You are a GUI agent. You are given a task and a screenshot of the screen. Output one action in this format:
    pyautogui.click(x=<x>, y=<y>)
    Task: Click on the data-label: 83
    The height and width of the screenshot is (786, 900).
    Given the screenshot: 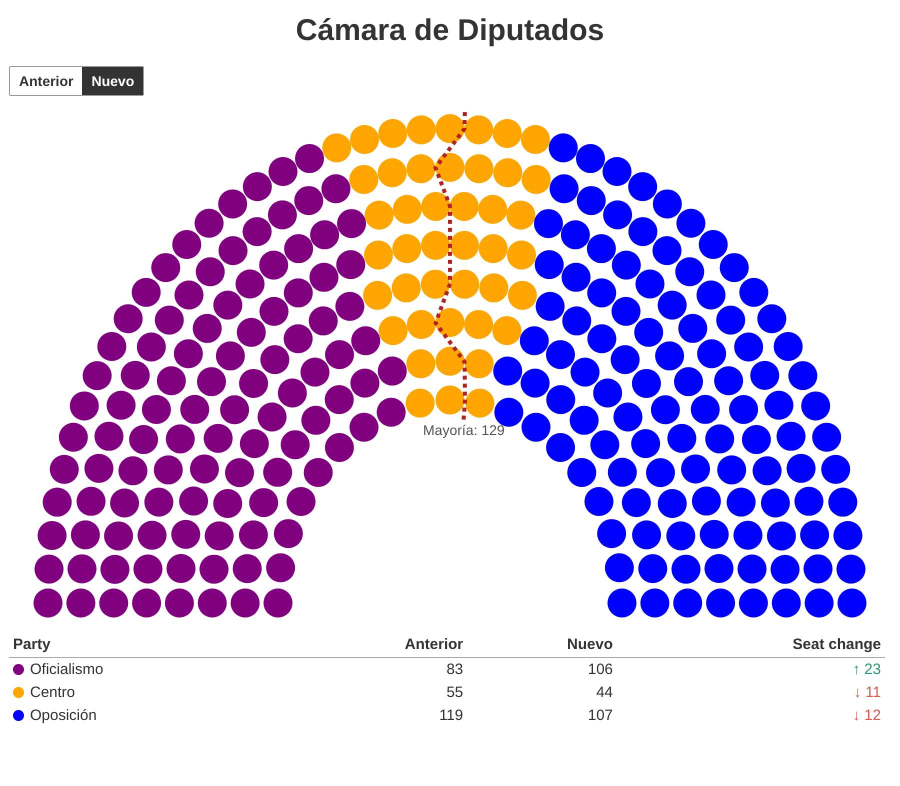 What is the action you would take?
    pyautogui.click(x=454, y=670)
    